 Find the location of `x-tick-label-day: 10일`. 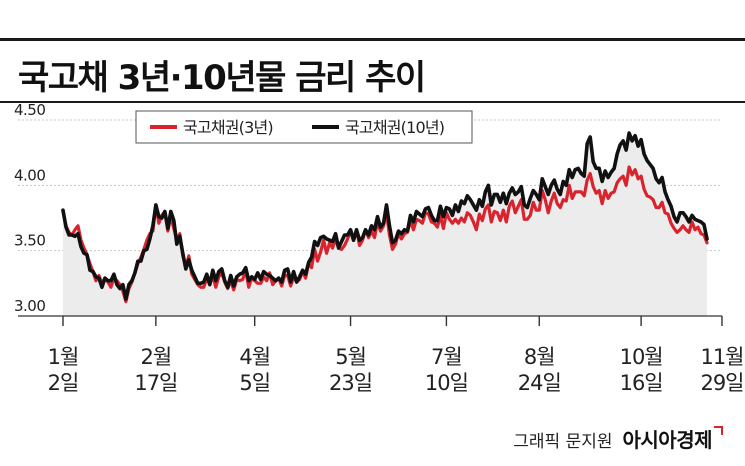

x-tick-label-day: 10일 is located at coordinates (446, 383).